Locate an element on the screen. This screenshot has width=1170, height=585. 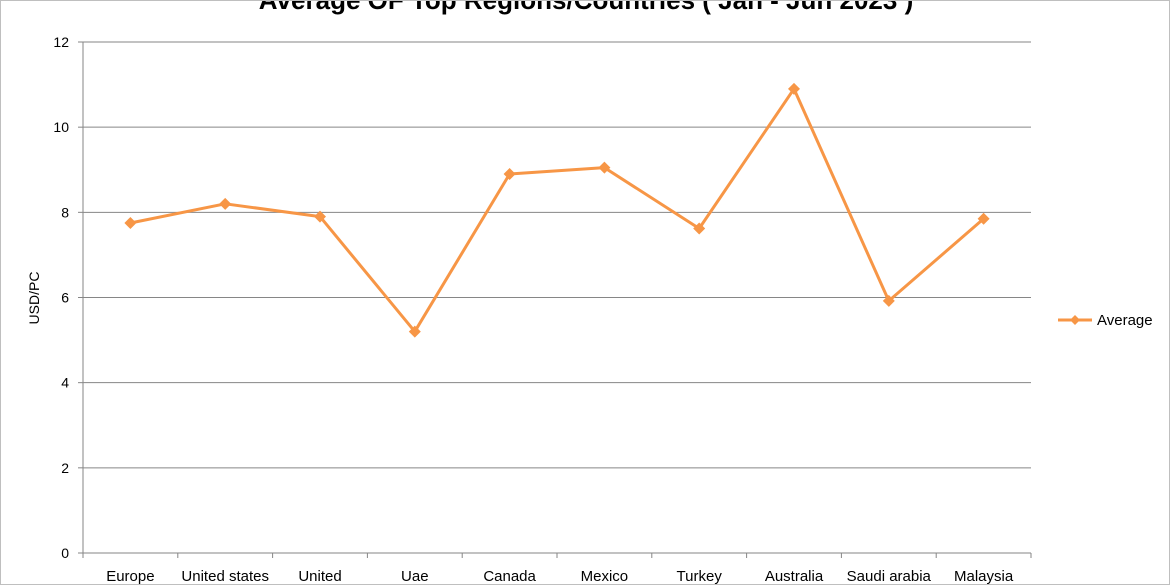
x-tick-label: United states is located at coordinates (225, 576).